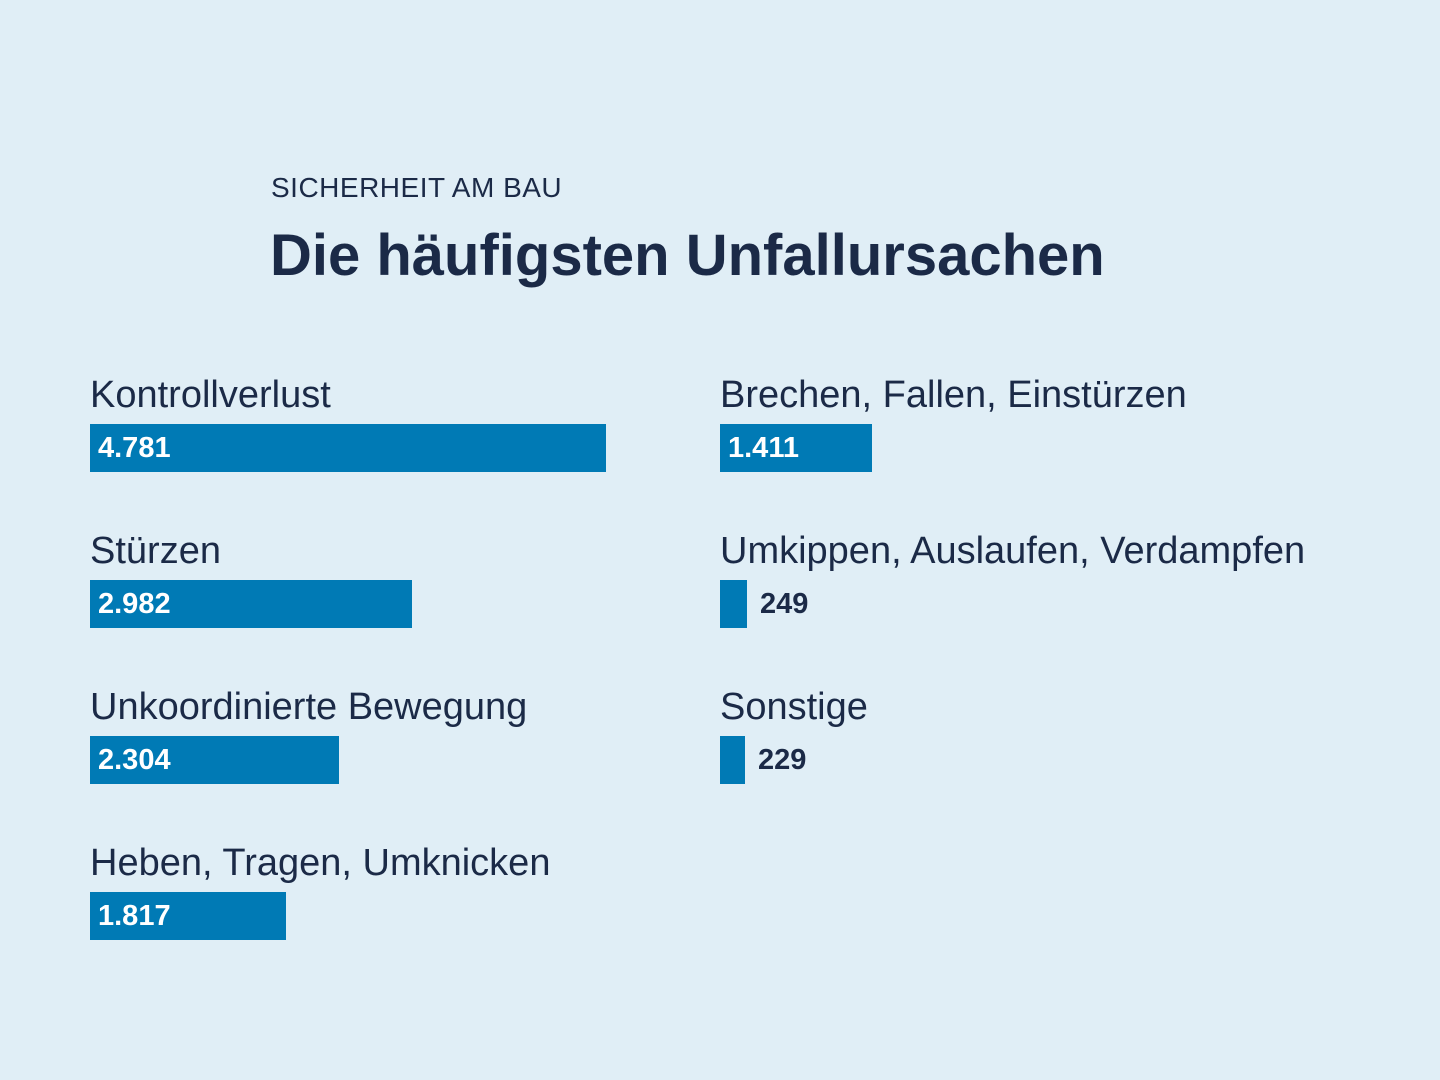  Describe the element at coordinates (155, 551) in the screenshot. I see `category-label: Stürzen` at that location.